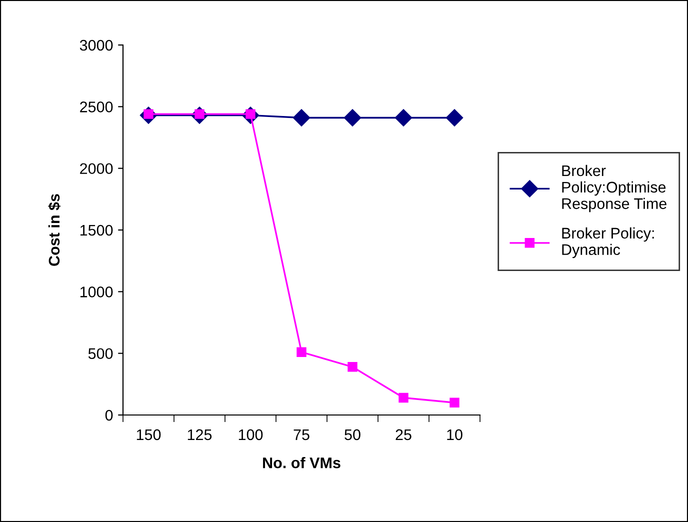 The width and height of the screenshot is (688, 522). I want to click on x-tick-label: 125, so click(200, 434).